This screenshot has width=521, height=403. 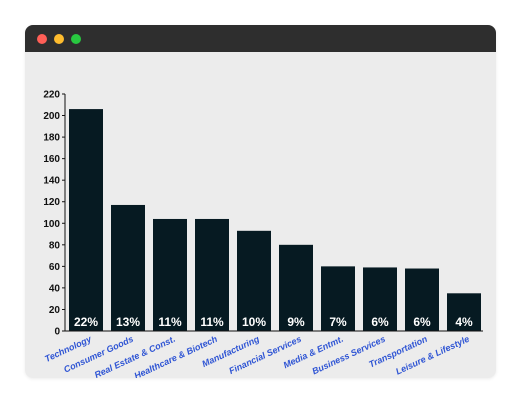 I want to click on bar-data-label: 22%, so click(x=86, y=322).